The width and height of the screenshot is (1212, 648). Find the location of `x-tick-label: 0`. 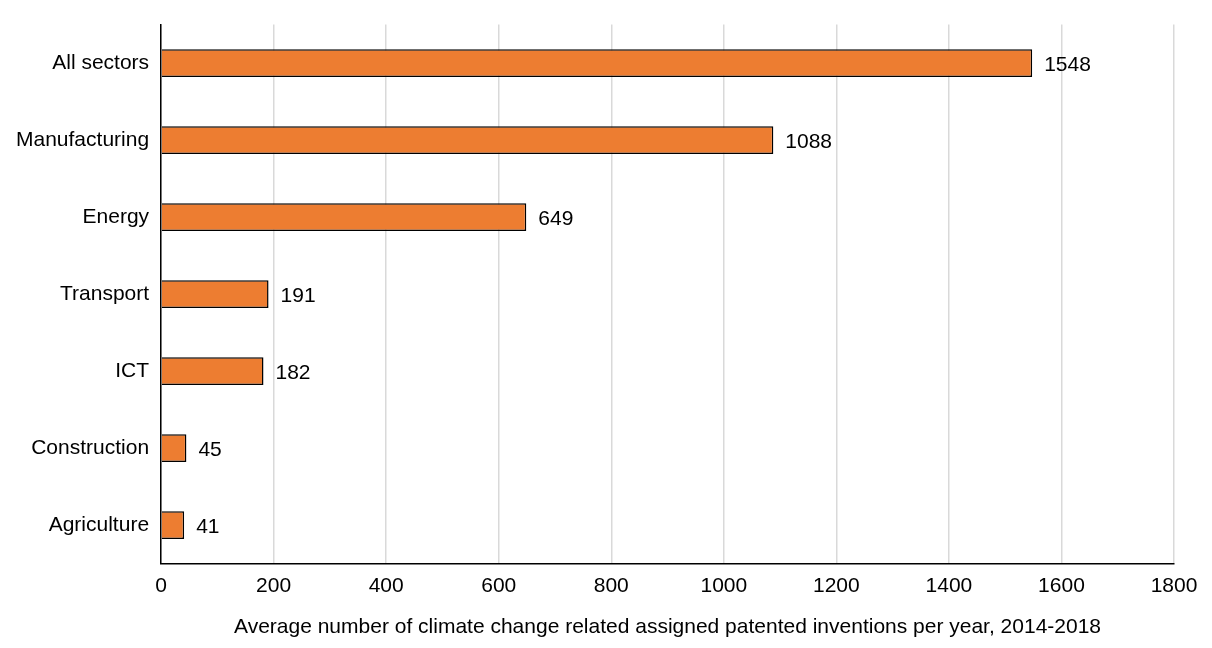

x-tick-label: 0 is located at coordinates (161, 584).